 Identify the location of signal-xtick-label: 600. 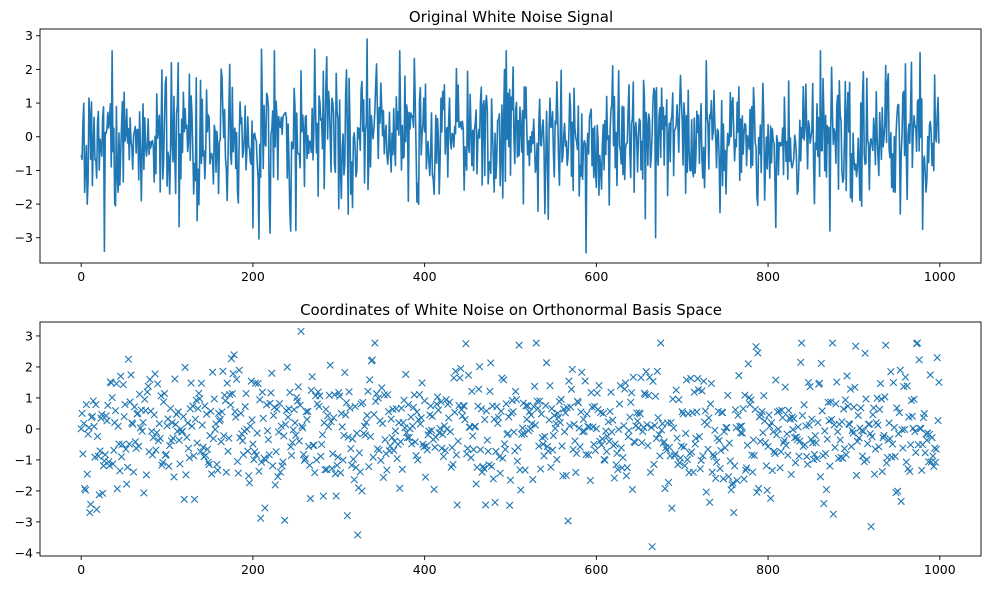
(596, 276).